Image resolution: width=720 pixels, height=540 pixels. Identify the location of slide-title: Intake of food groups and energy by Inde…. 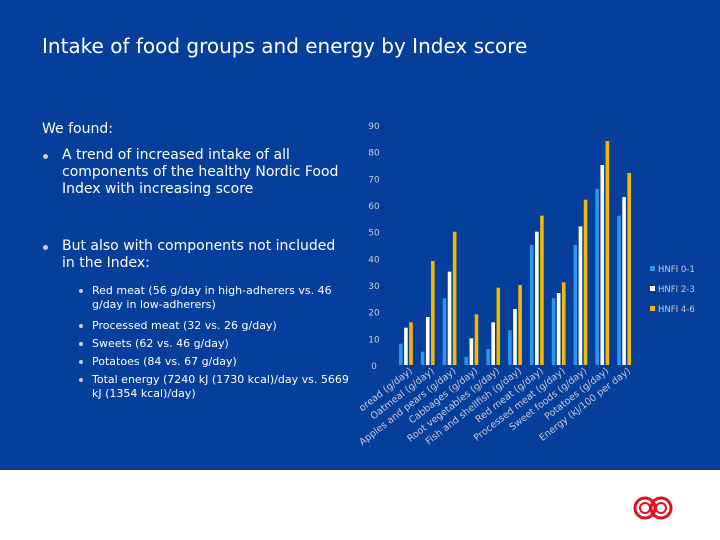
(285, 46).